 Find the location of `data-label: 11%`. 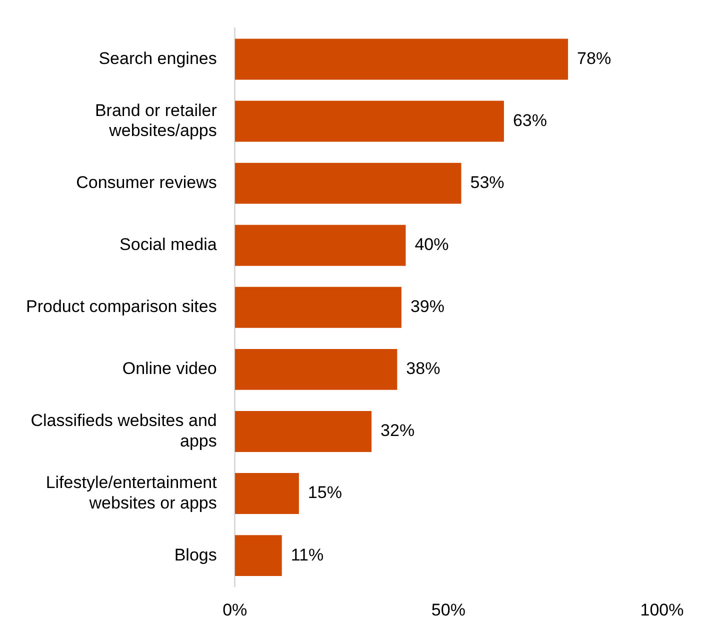

data-label: 11% is located at coordinates (307, 554).